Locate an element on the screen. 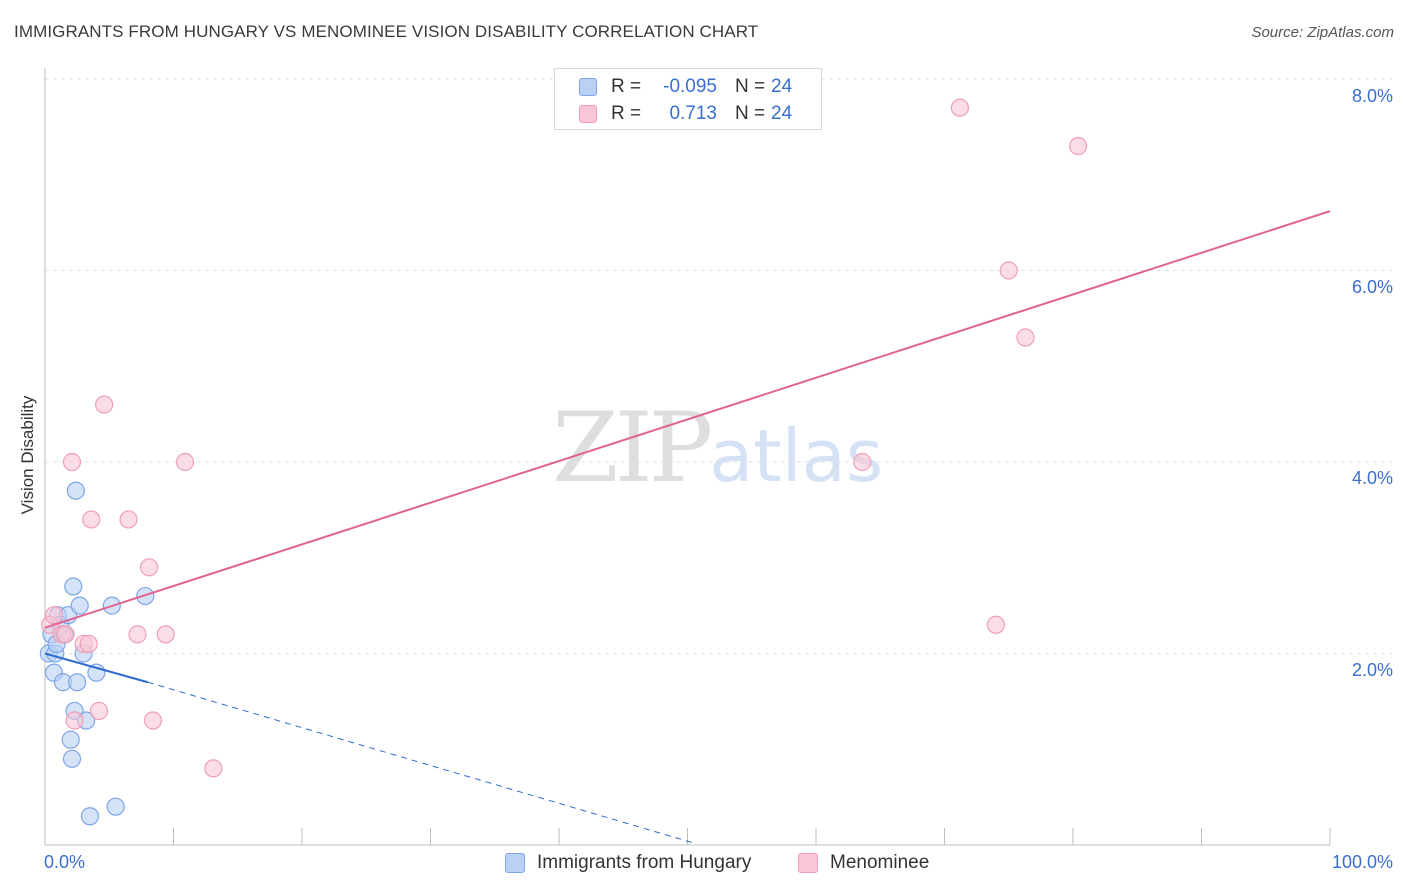 This screenshot has height=892, width=1406. watermark: ZIPatlas is located at coordinates (717, 448).